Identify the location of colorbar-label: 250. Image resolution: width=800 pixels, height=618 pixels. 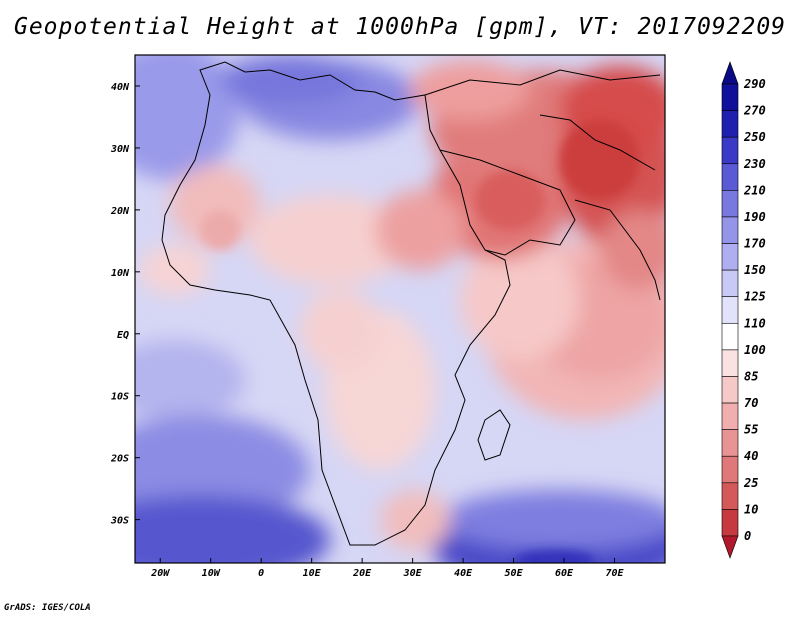
(754, 137).